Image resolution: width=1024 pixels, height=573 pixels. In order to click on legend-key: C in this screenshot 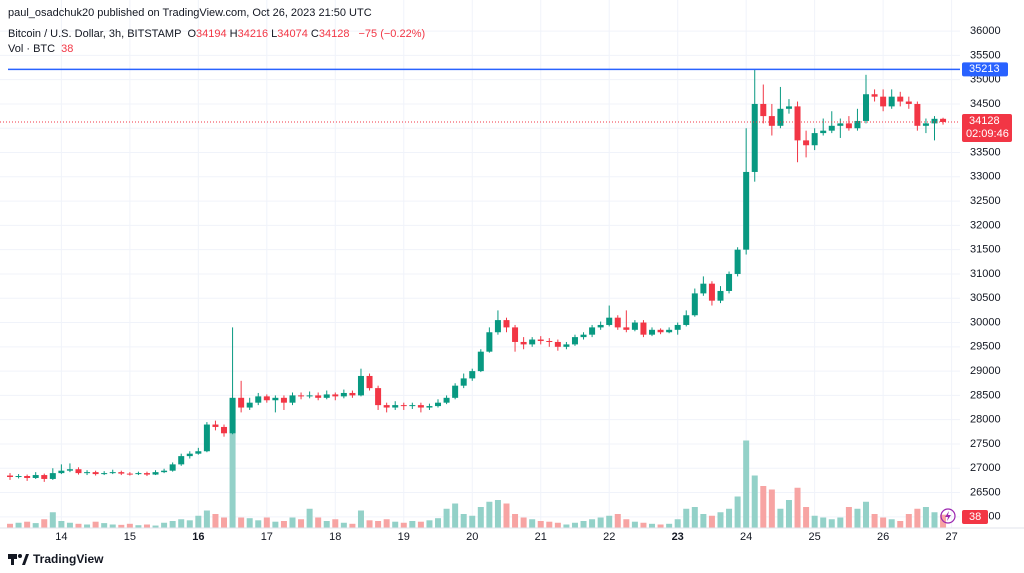, I will do `click(314, 34)`.